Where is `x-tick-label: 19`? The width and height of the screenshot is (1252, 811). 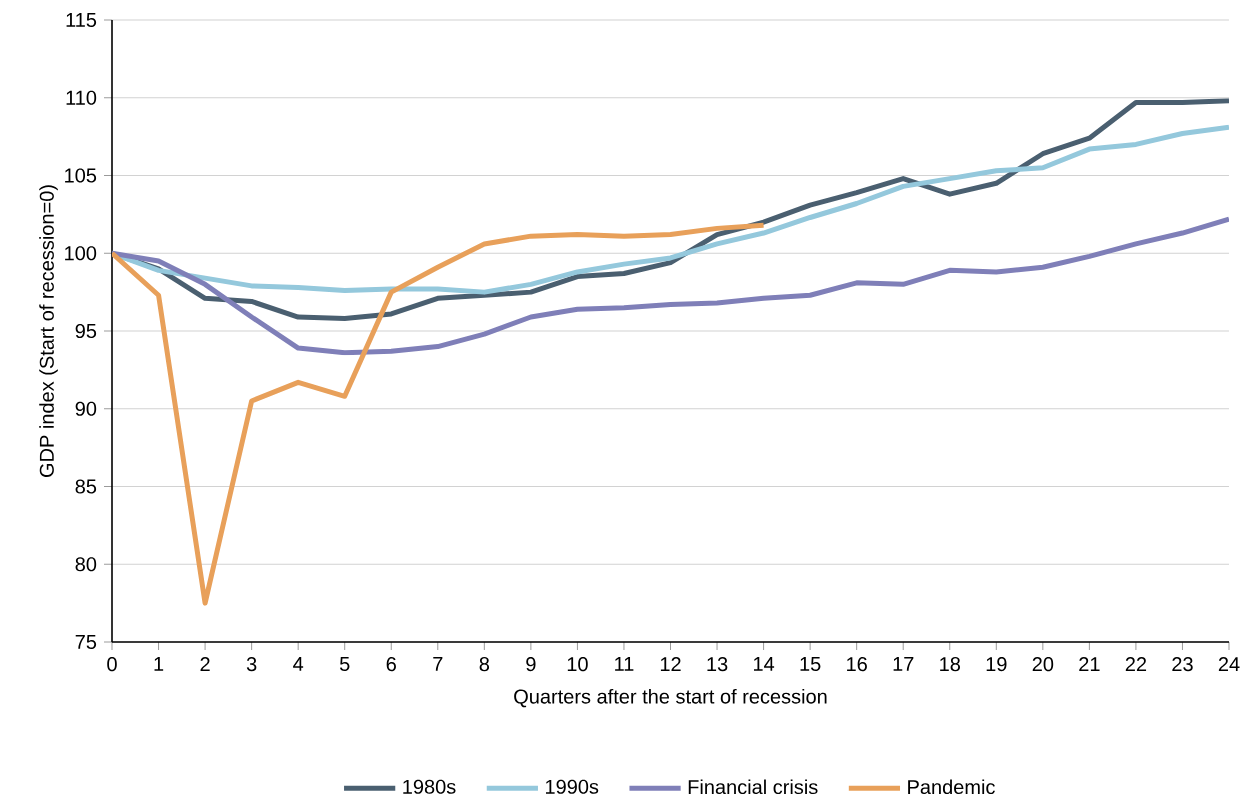
x-tick-label: 19 is located at coordinates (996, 664).